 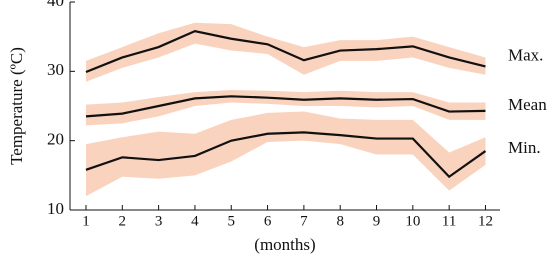 I want to click on x-tick-label: 1, so click(x=86, y=221).